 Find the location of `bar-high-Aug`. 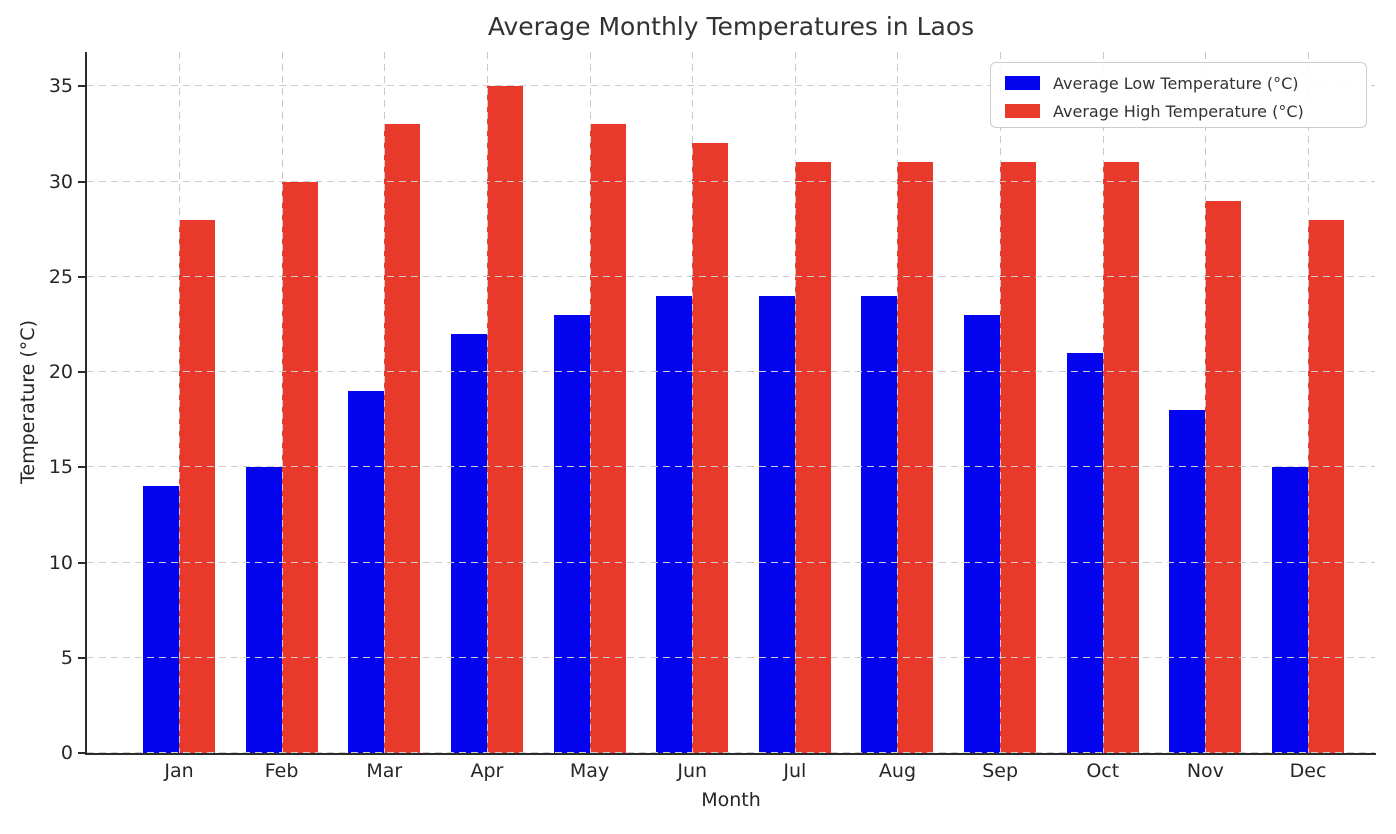

bar-high-Aug is located at coordinates (915, 457).